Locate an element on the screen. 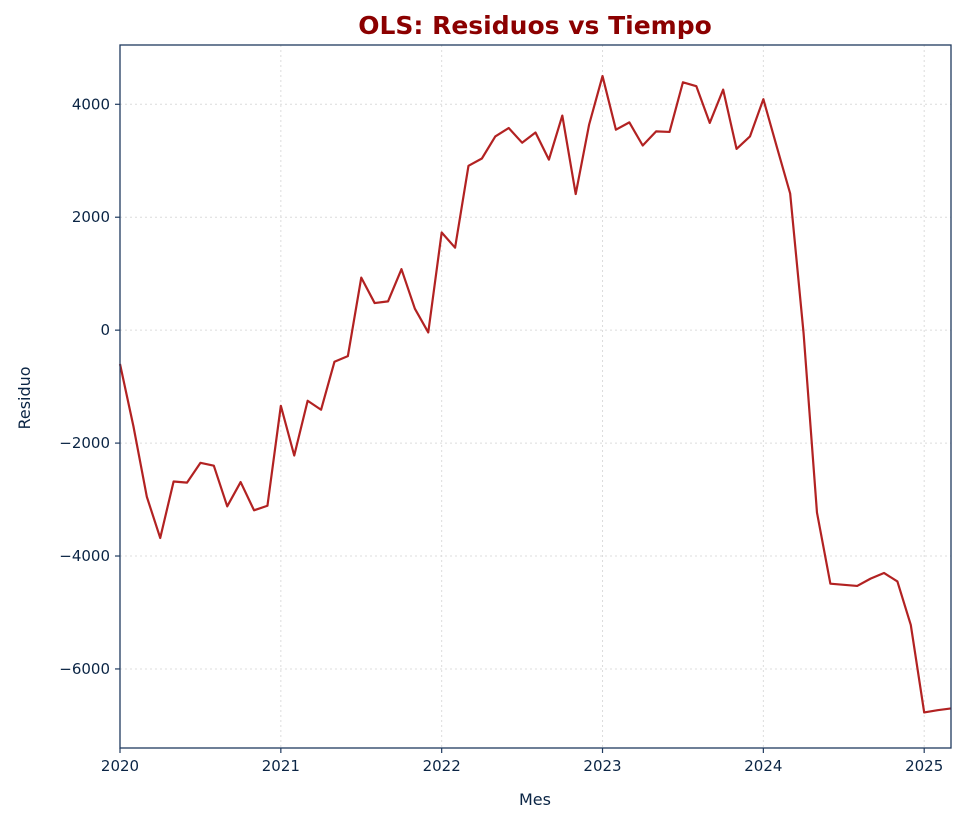 This screenshot has width=964, height=823. x-tick-label: 2022 is located at coordinates (442, 766).